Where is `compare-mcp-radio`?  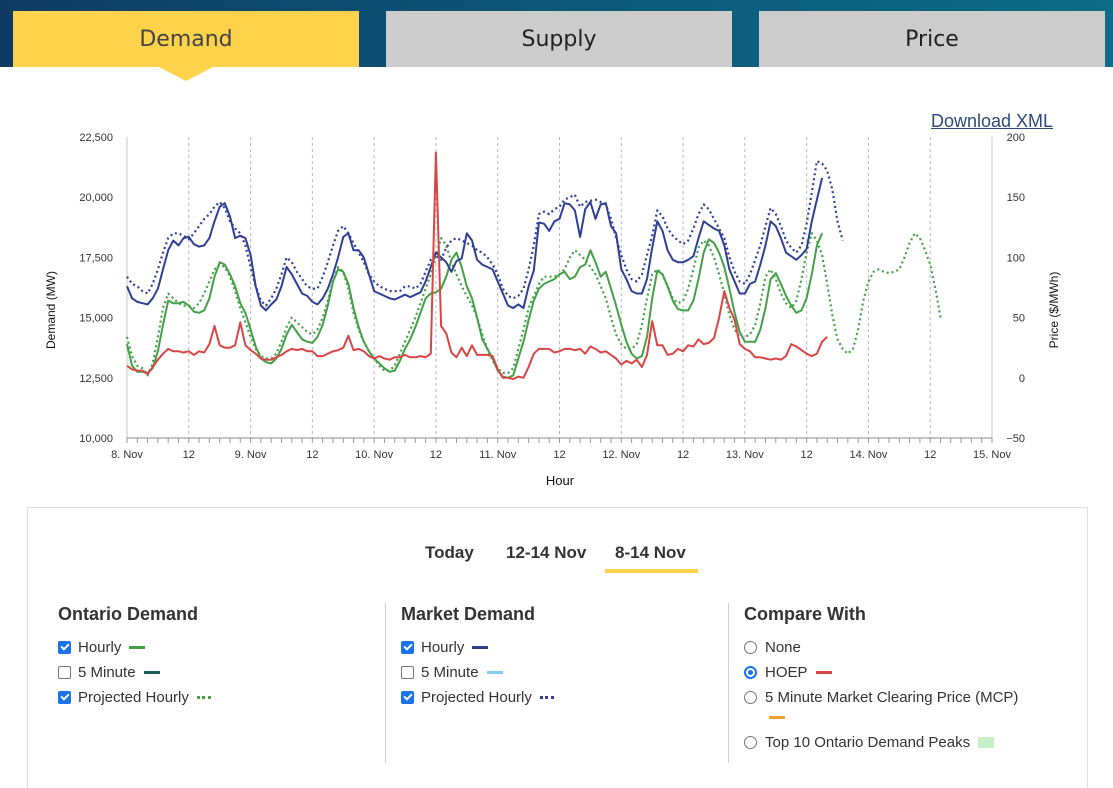 compare-mcp-radio is located at coordinates (750, 697).